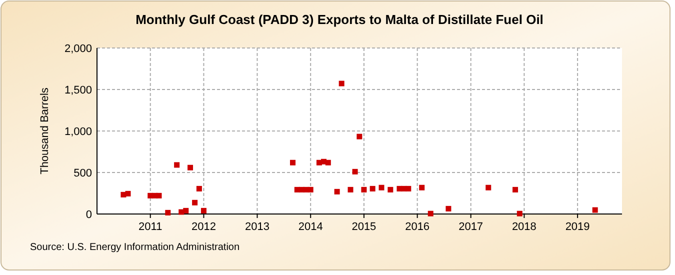 This screenshot has height=275, width=675. What do you see at coordinates (78, 49) in the screenshot?
I see `y-tick-label: 2,000` at bounding box center [78, 49].